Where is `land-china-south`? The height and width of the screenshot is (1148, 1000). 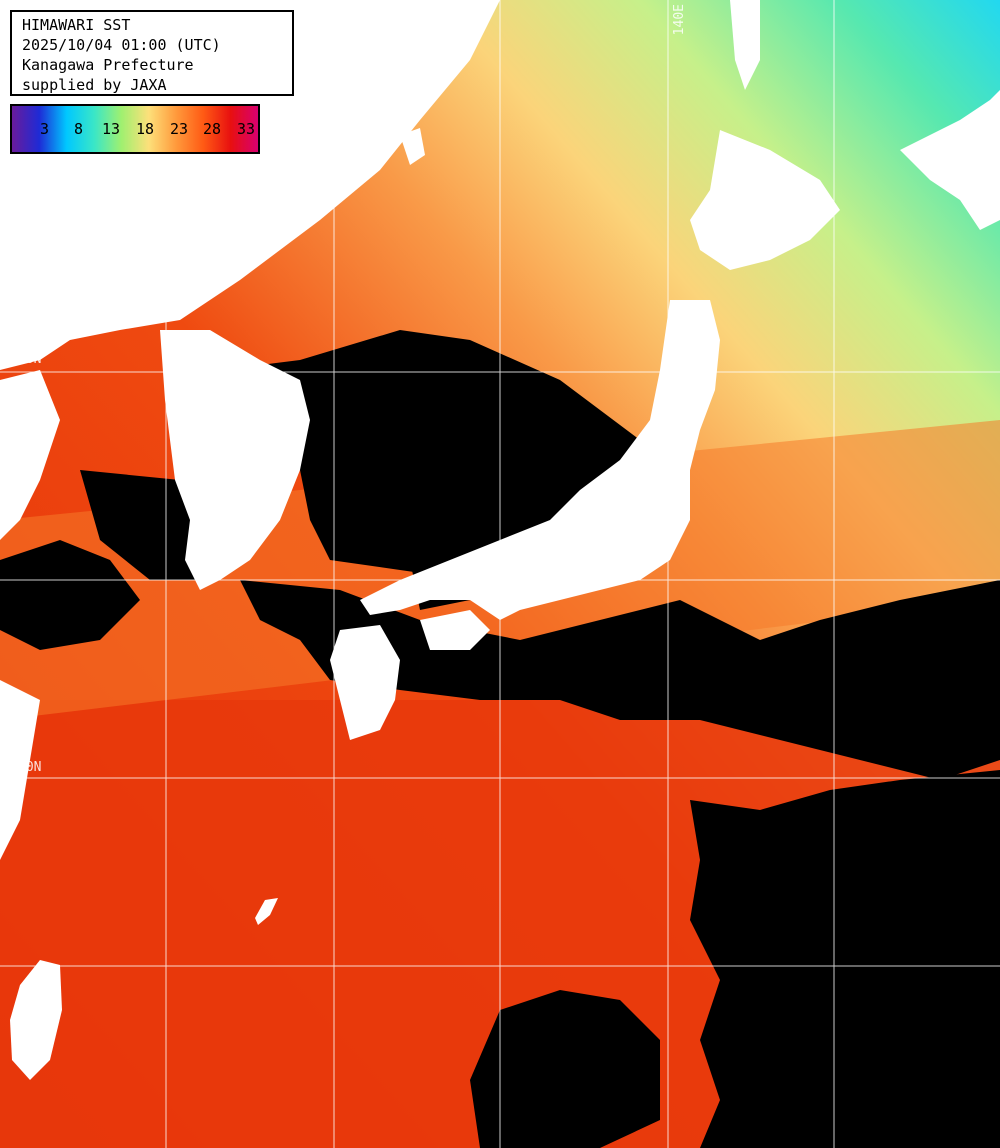 land-china-south is located at coordinates (20, 770).